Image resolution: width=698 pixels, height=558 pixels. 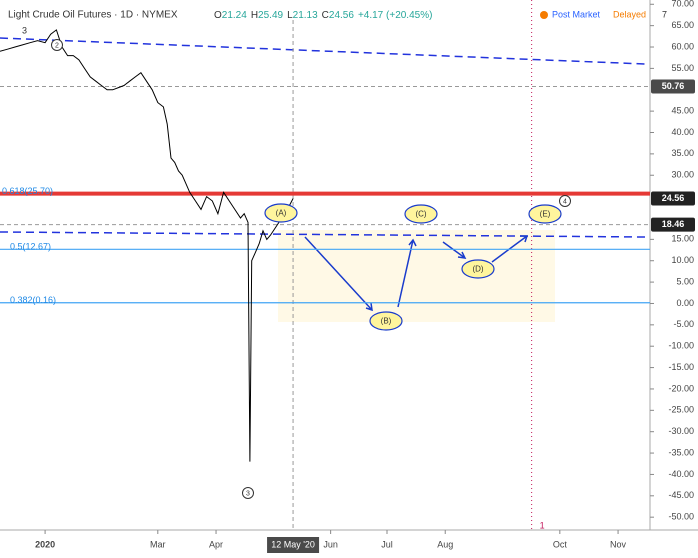 What do you see at coordinates (93, 15) in the screenshot?
I see `chart-title: Light Crude Oil Futures · 1D · NYMEX` at bounding box center [93, 15].